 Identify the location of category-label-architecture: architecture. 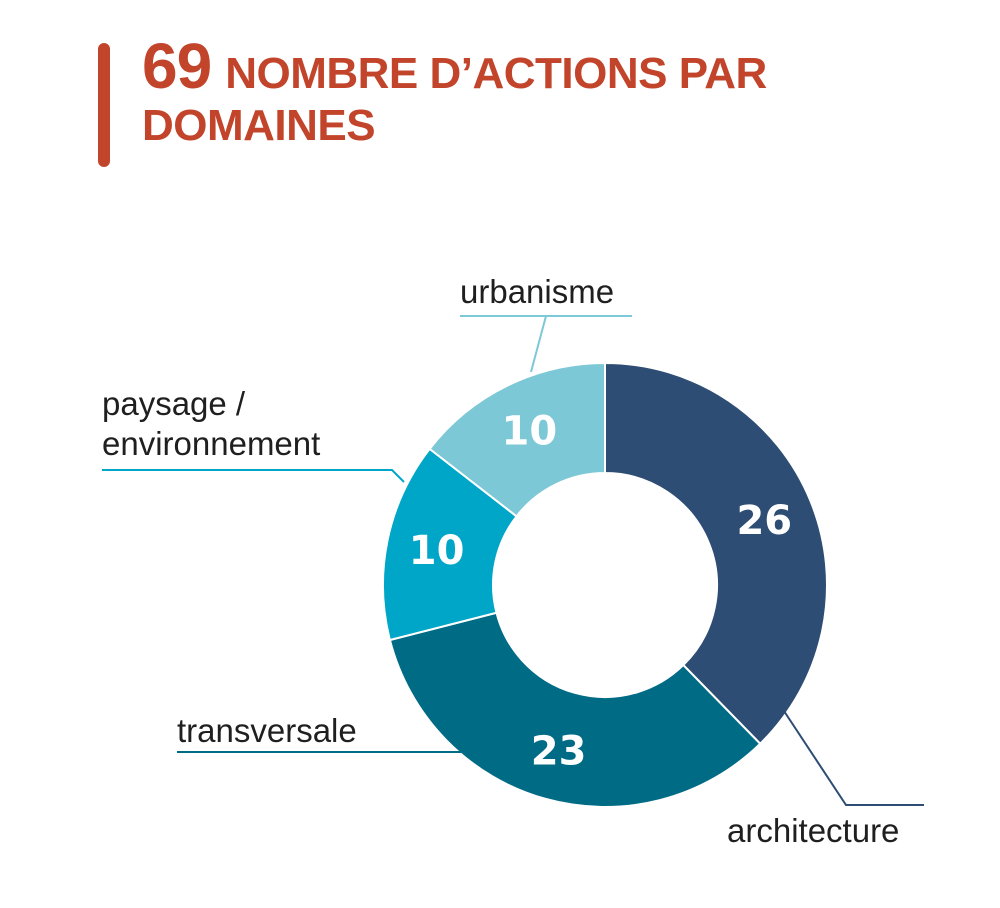
(813, 830).